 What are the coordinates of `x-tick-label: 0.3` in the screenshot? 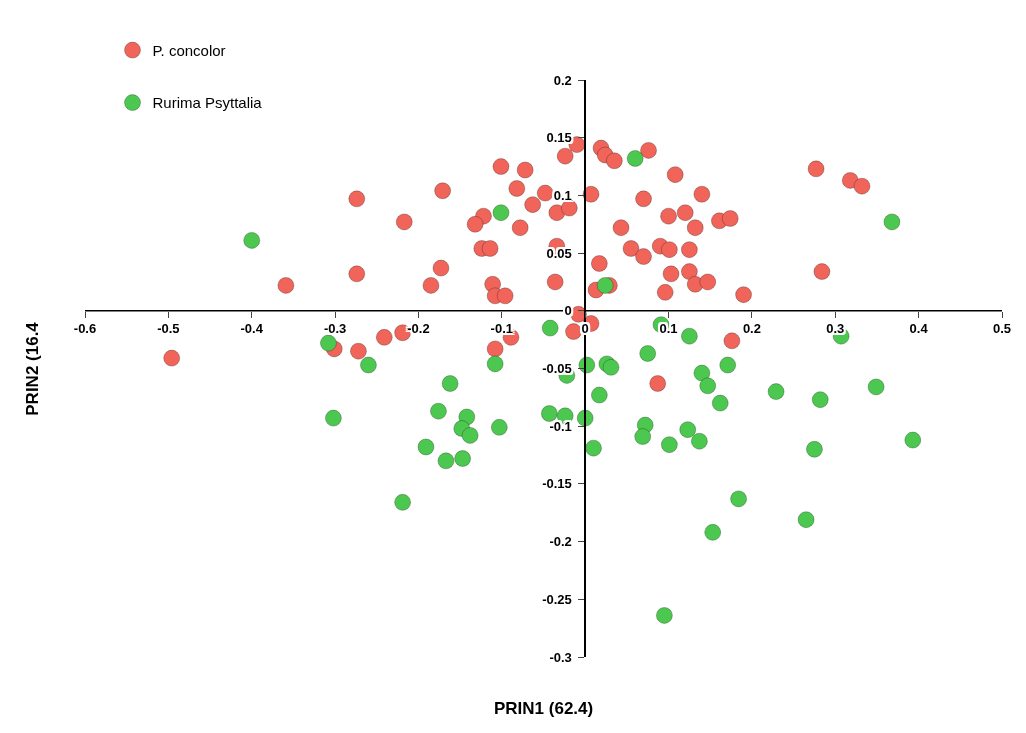 It's located at (835, 329).